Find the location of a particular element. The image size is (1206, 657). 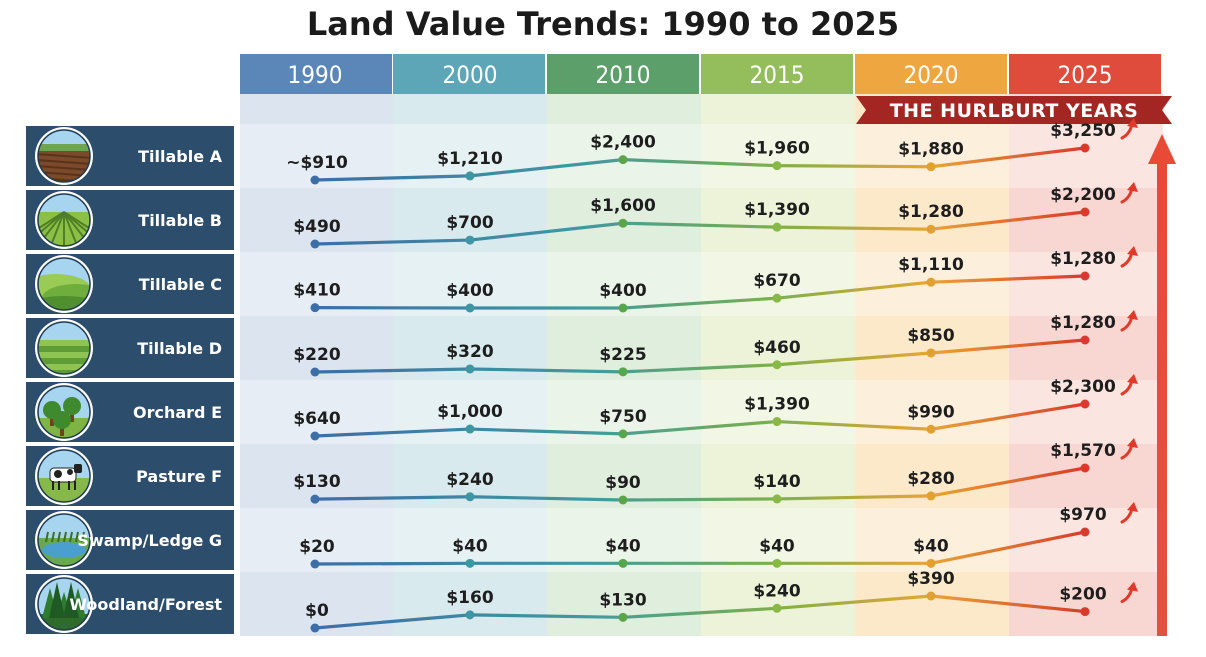

value-label: $1,110 is located at coordinates (931, 265).